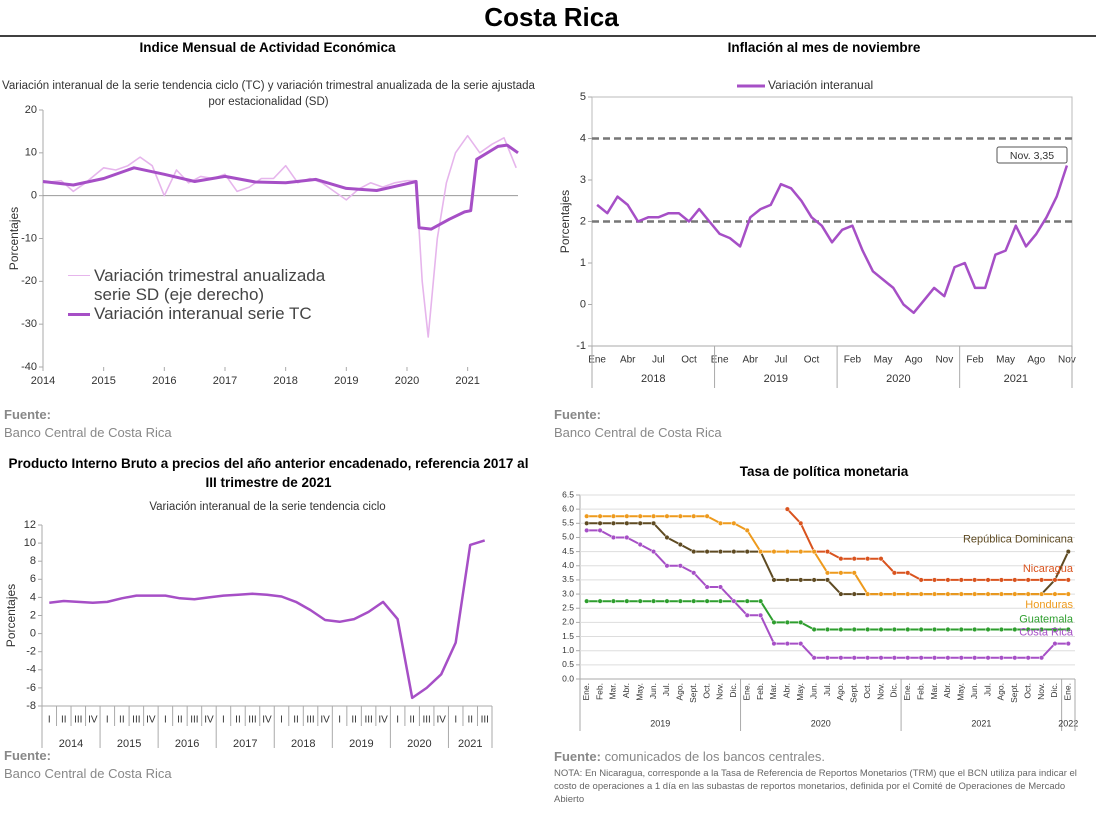 This screenshot has height=815, width=1103. I want to click on x-tick-label: Oct., so click(1027, 691).